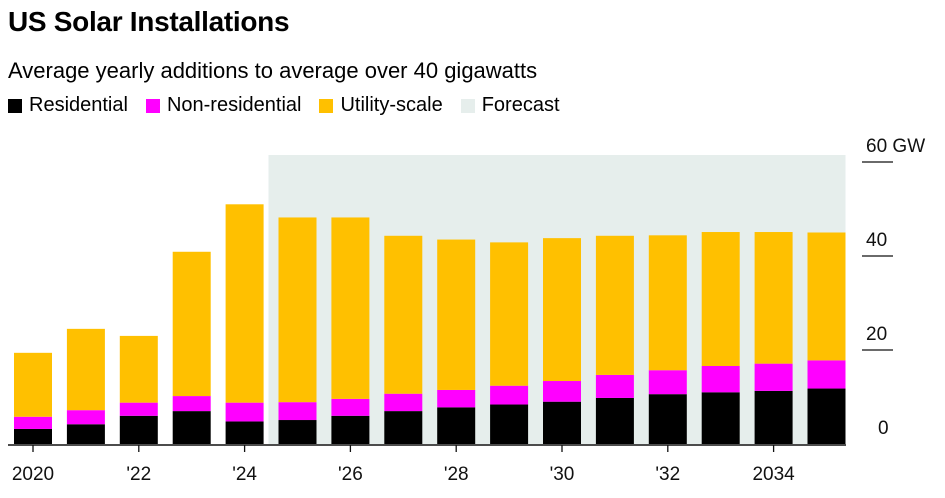 This screenshot has height=498, width=945. What do you see at coordinates (15, 105) in the screenshot?
I see `legend-swatch-residential` at bounding box center [15, 105].